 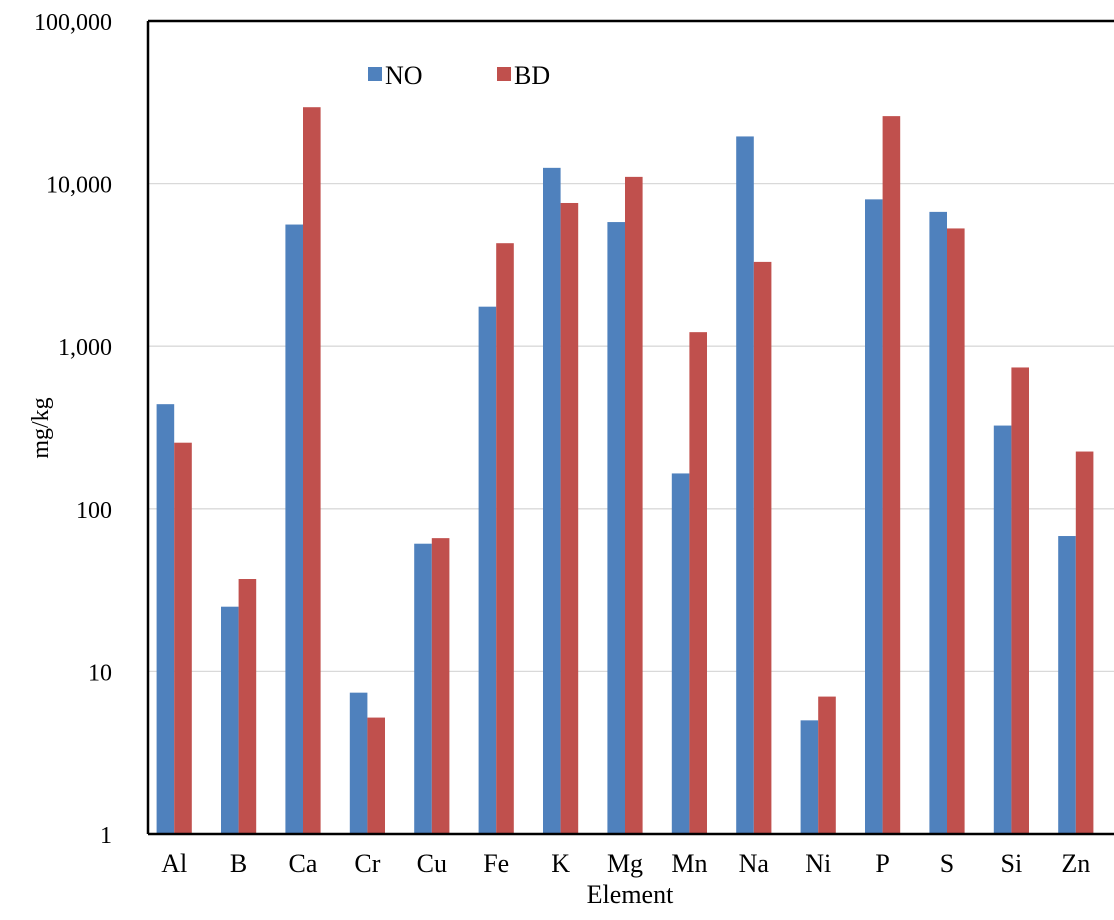 What do you see at coordinates (73, 429) in the screenshot?
I see `y-tick-labels: 1 10 100 1,000 10,000 100,000` at bounding box center [73, 429].